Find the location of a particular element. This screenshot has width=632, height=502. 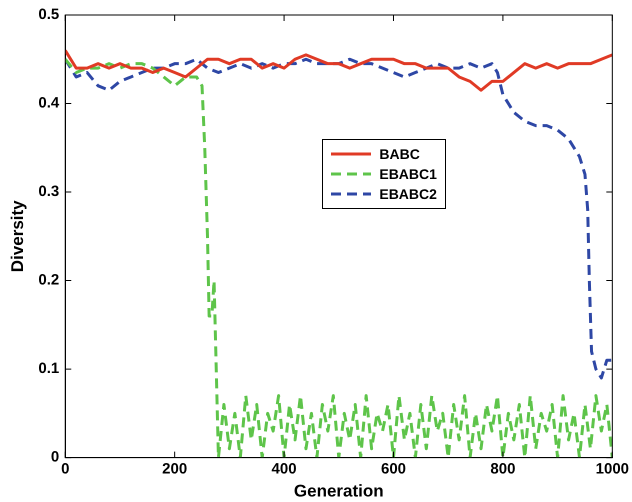

y-axis-title: Diversity is located at coordinates (17, 236).